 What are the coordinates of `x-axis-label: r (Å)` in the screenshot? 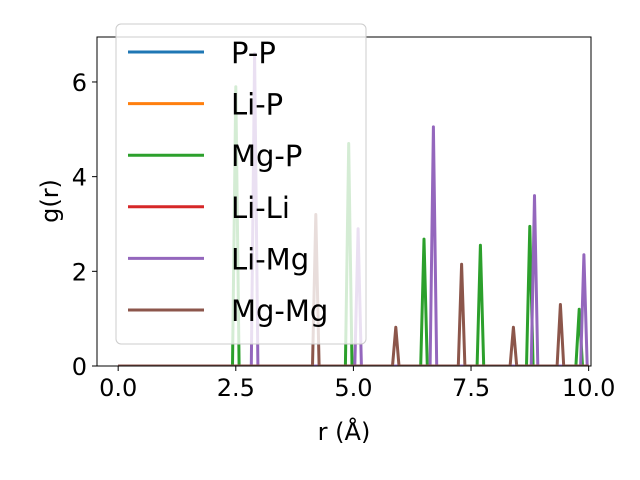 It's located at (344, 431).